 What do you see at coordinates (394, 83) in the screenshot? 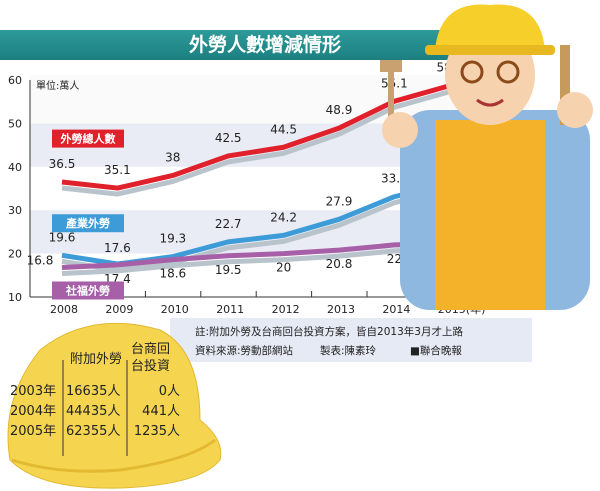
I see `data-label: 55.1` at bounding box center [394, 83].